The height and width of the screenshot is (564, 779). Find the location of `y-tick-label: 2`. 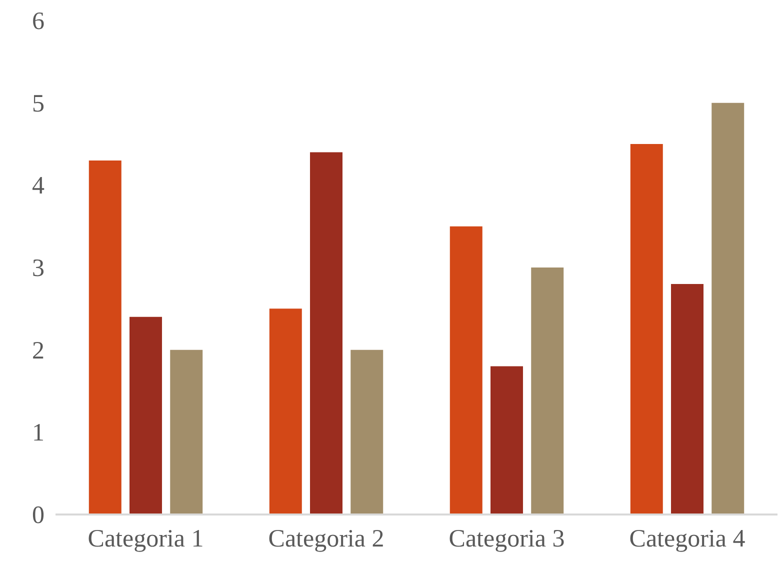

y-tick-label: 2 is located at coordinates (38, 350).